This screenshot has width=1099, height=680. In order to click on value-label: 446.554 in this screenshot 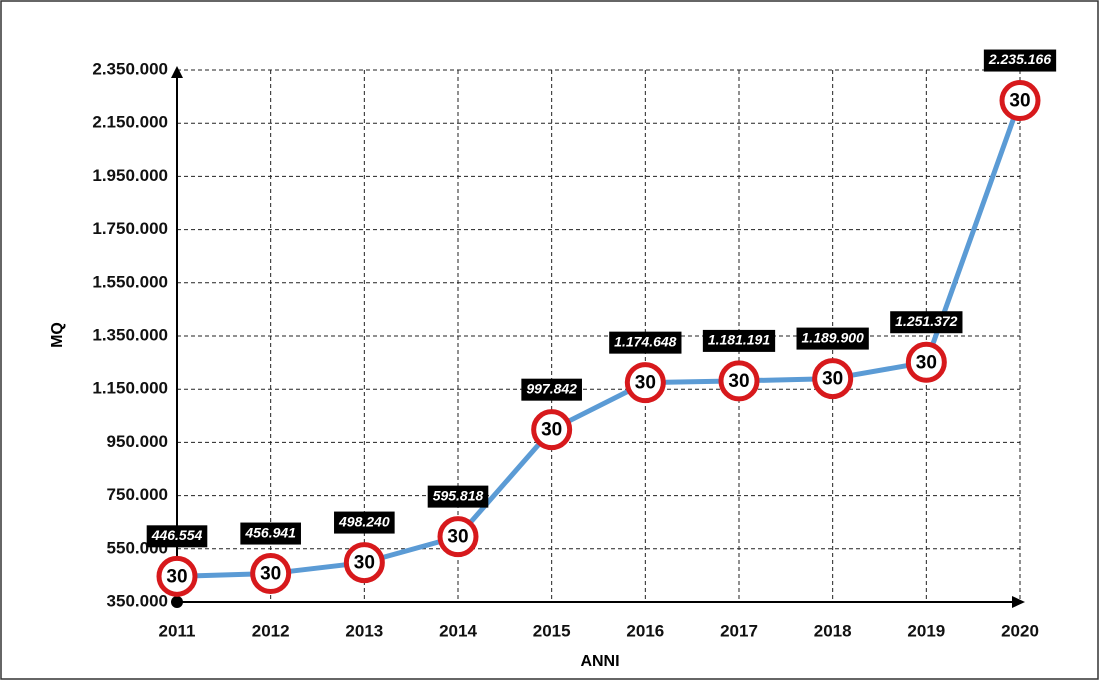, I will do `click(177, 535)`.